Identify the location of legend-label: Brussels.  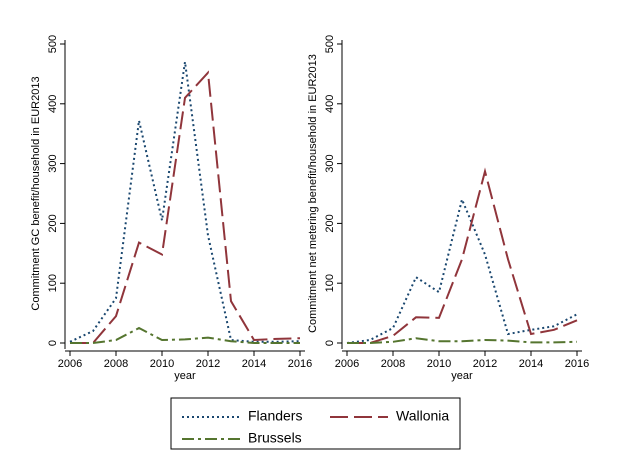
(275, 438).